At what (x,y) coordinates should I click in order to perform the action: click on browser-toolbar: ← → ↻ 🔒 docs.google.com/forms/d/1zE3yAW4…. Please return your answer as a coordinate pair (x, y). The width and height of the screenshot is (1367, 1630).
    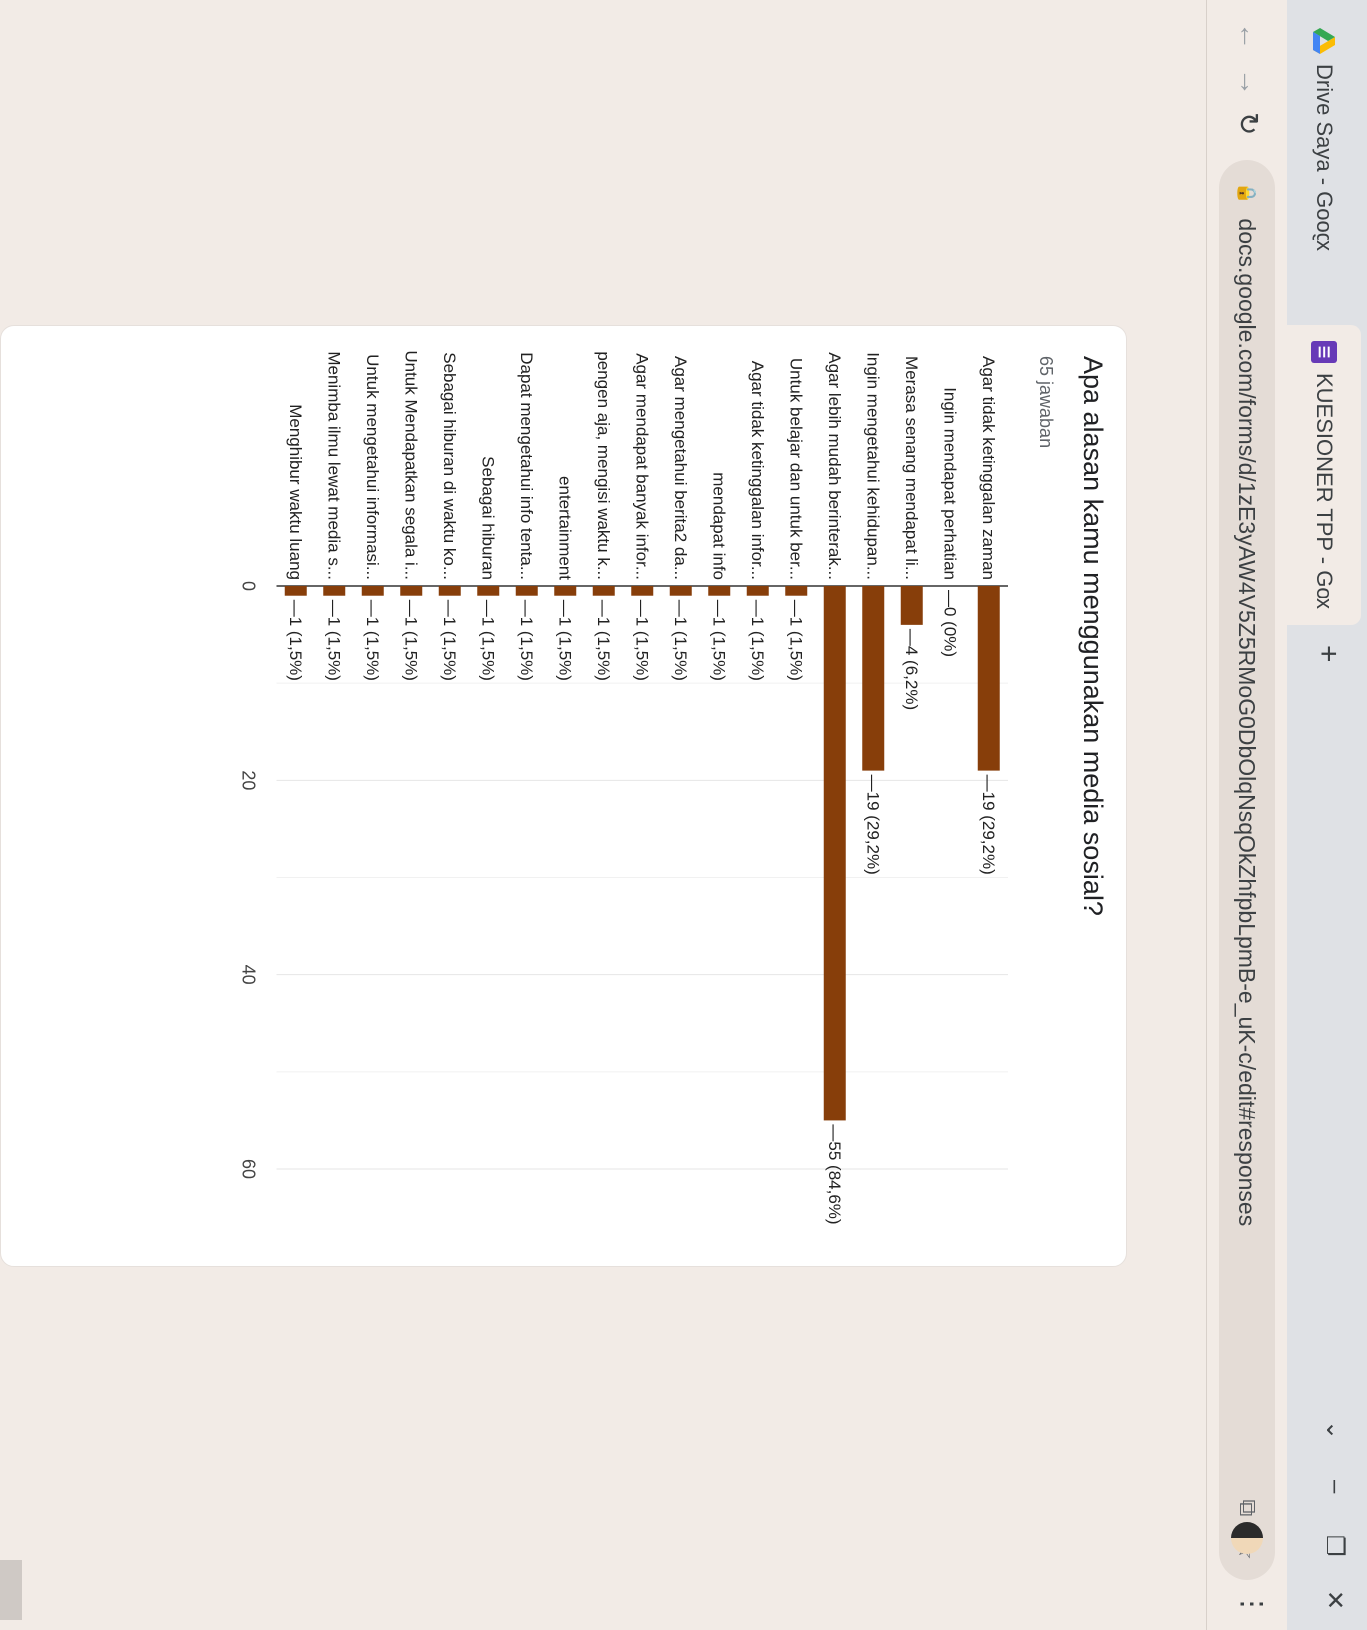
    Looking at the image, I should click on (1246, 815).